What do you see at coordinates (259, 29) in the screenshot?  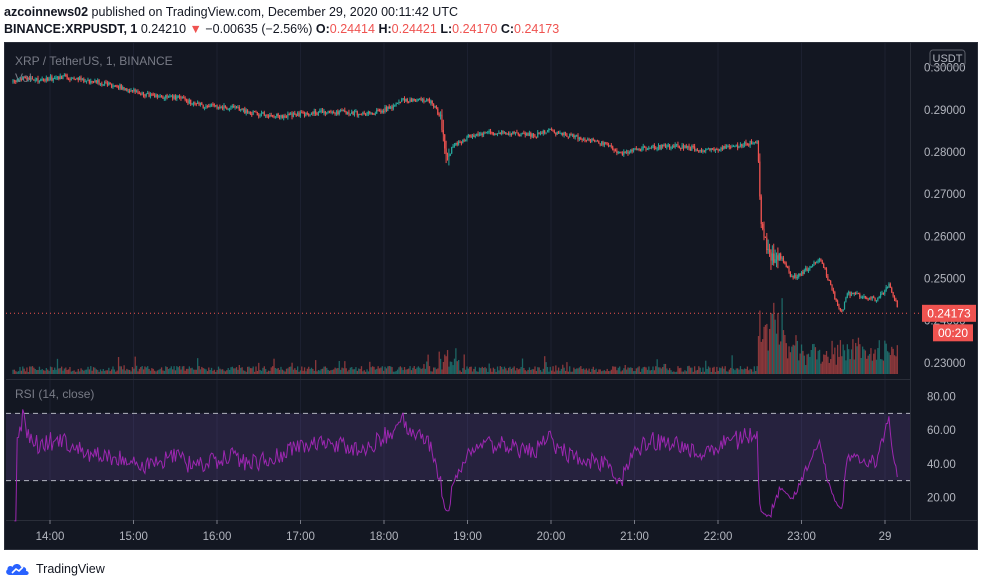 I see `price-change: −0.00635 (−2.56%)` at bounding box center [259, 29].